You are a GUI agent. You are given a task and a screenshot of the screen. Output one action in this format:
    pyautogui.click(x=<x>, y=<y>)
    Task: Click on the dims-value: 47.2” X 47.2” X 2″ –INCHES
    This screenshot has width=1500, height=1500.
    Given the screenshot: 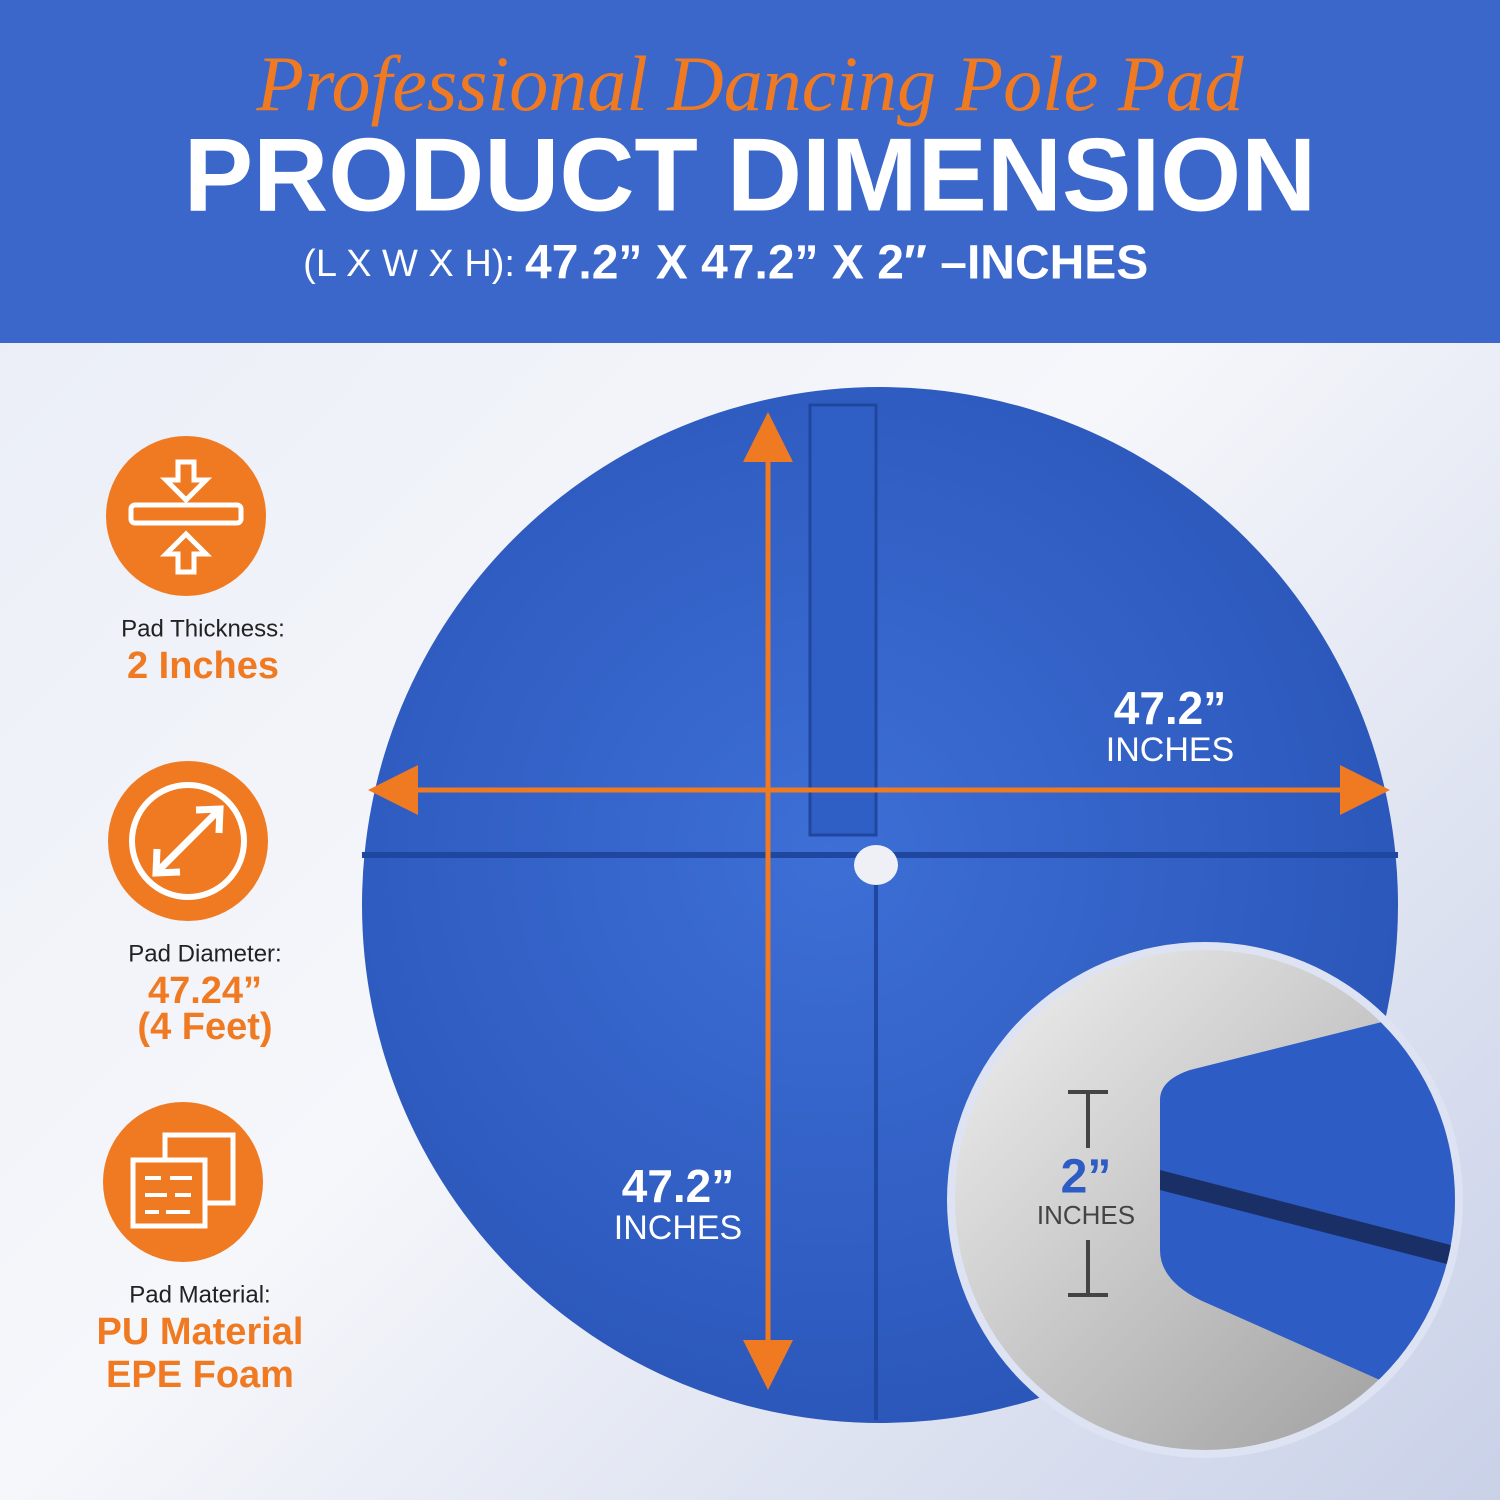 What is the action you would take?
    pyautogui.click(x=836, y=263)
    